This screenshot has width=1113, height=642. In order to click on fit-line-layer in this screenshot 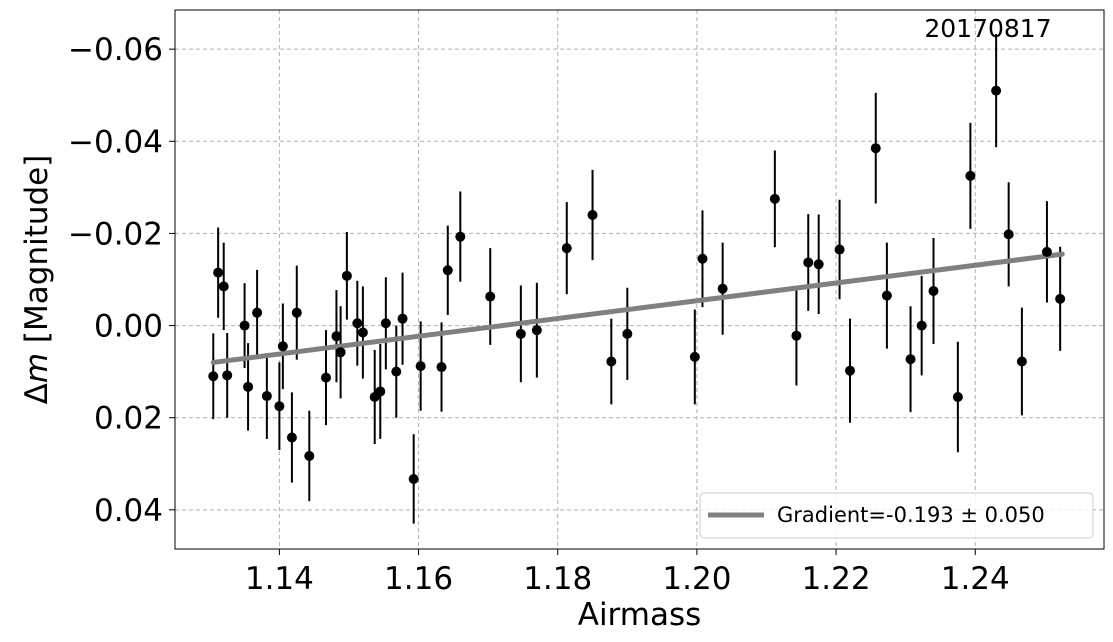, I will do `click(637, 308)`.